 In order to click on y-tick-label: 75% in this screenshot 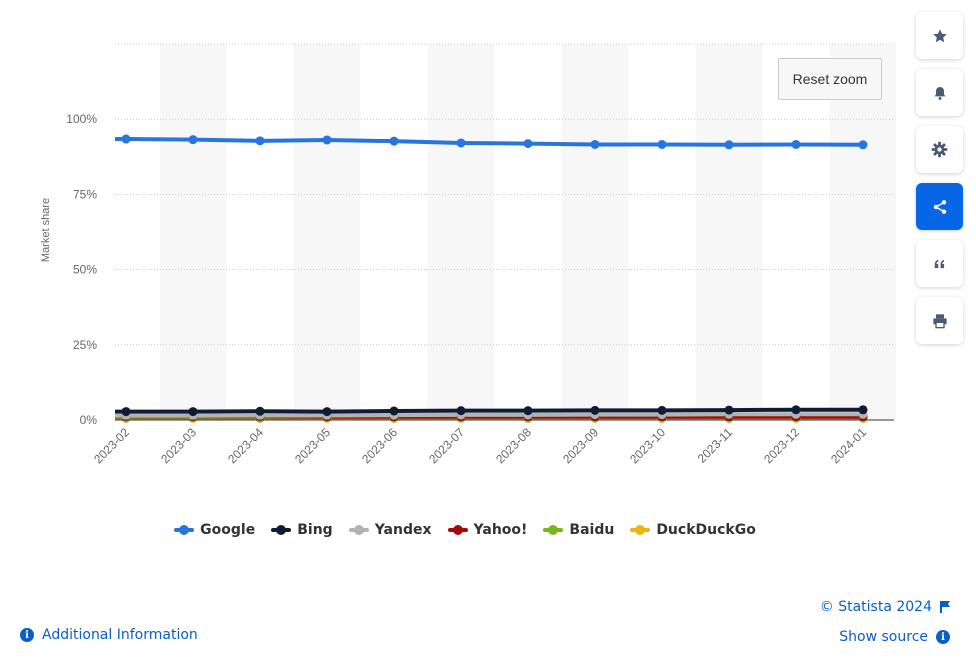, I will do `click(85, 194)`.